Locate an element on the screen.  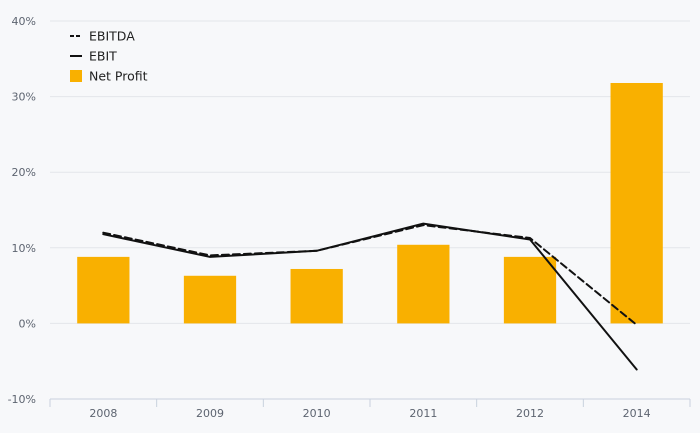
y-tick-label: 20% is located at coordinates (24, 172).